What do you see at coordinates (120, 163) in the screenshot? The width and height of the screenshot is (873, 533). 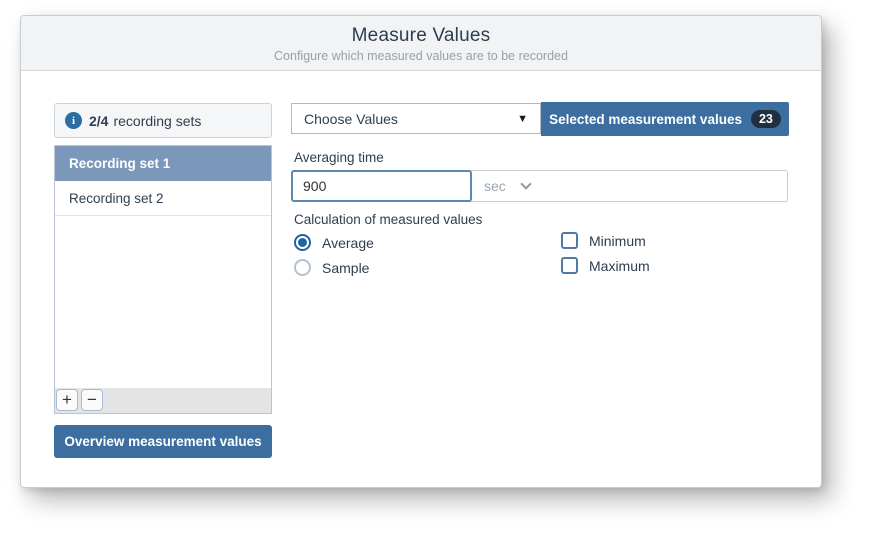 I see `recording-set-label: Recording set 1` at bounding box center [120, 163].